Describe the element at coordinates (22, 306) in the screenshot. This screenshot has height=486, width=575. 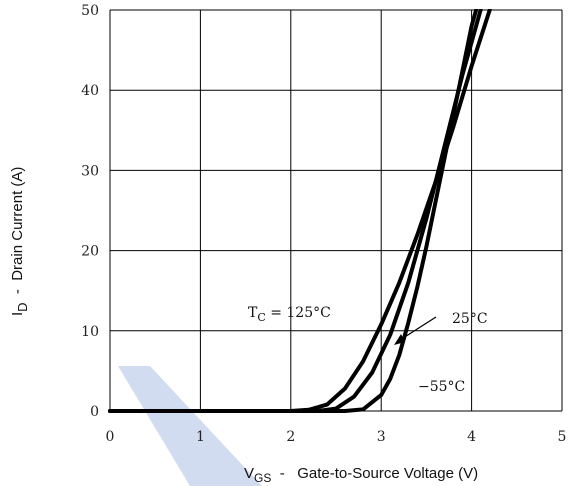
I see `y-axis-label-sub: D` at that location.